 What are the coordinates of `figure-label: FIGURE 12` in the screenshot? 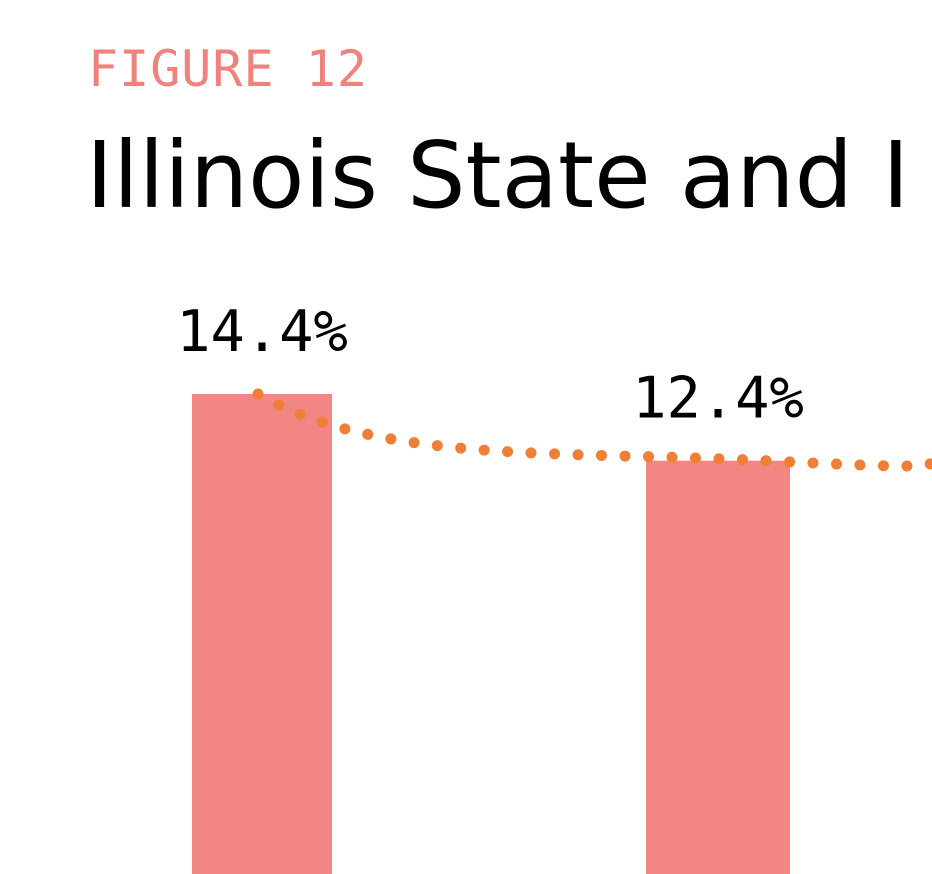 It's located at (228, 69).